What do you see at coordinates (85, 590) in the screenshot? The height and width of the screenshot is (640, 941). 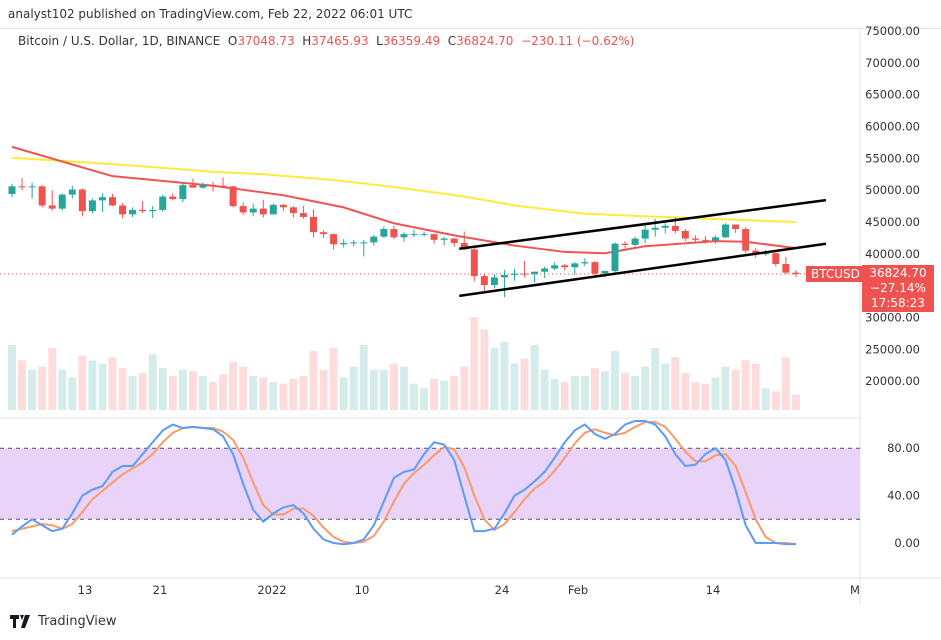 I see `time-tick-label: 13` at bounding box center [85, 590].